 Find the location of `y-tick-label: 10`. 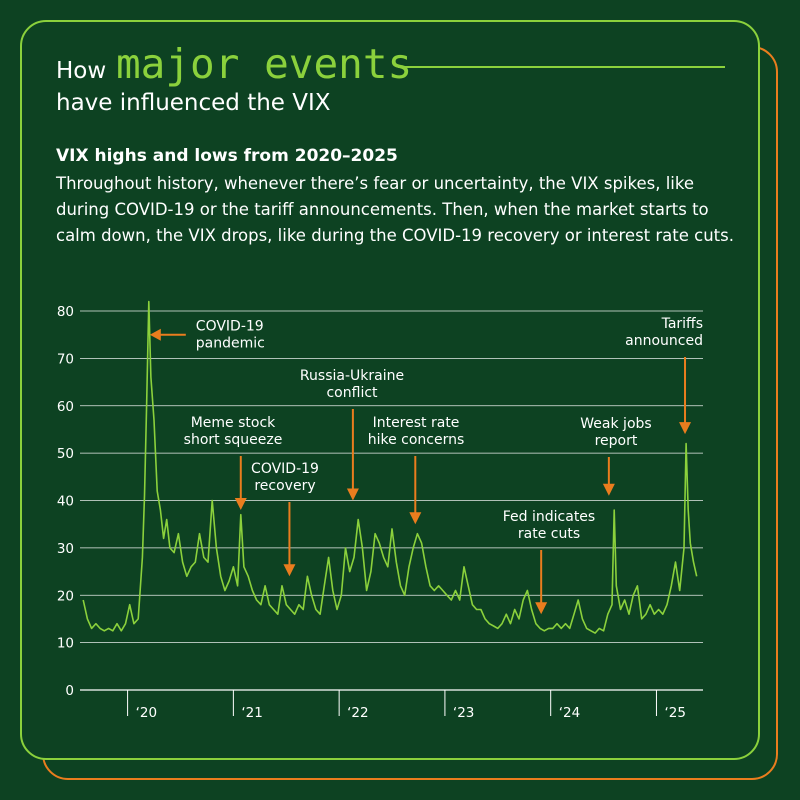

y-tick-label: 10 is located at coordinates (65, 644).